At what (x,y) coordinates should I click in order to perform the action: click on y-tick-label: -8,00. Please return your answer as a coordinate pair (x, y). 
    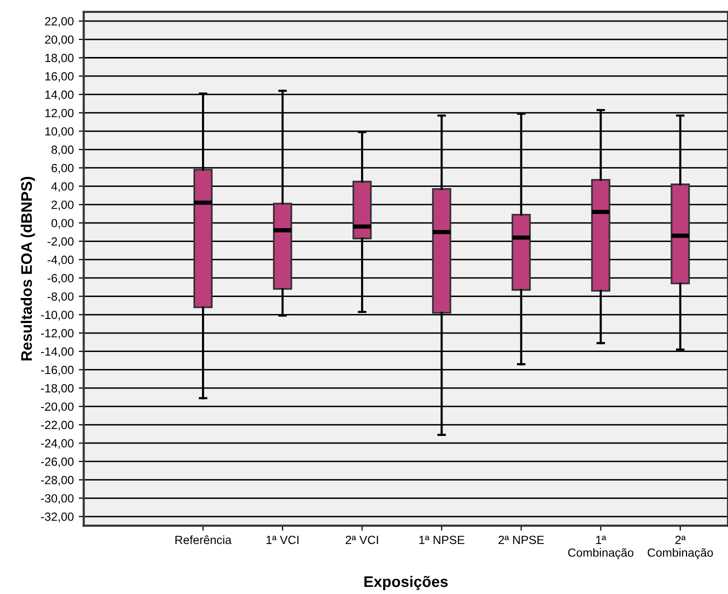
    Looking at the image, I should click on (61, 297).